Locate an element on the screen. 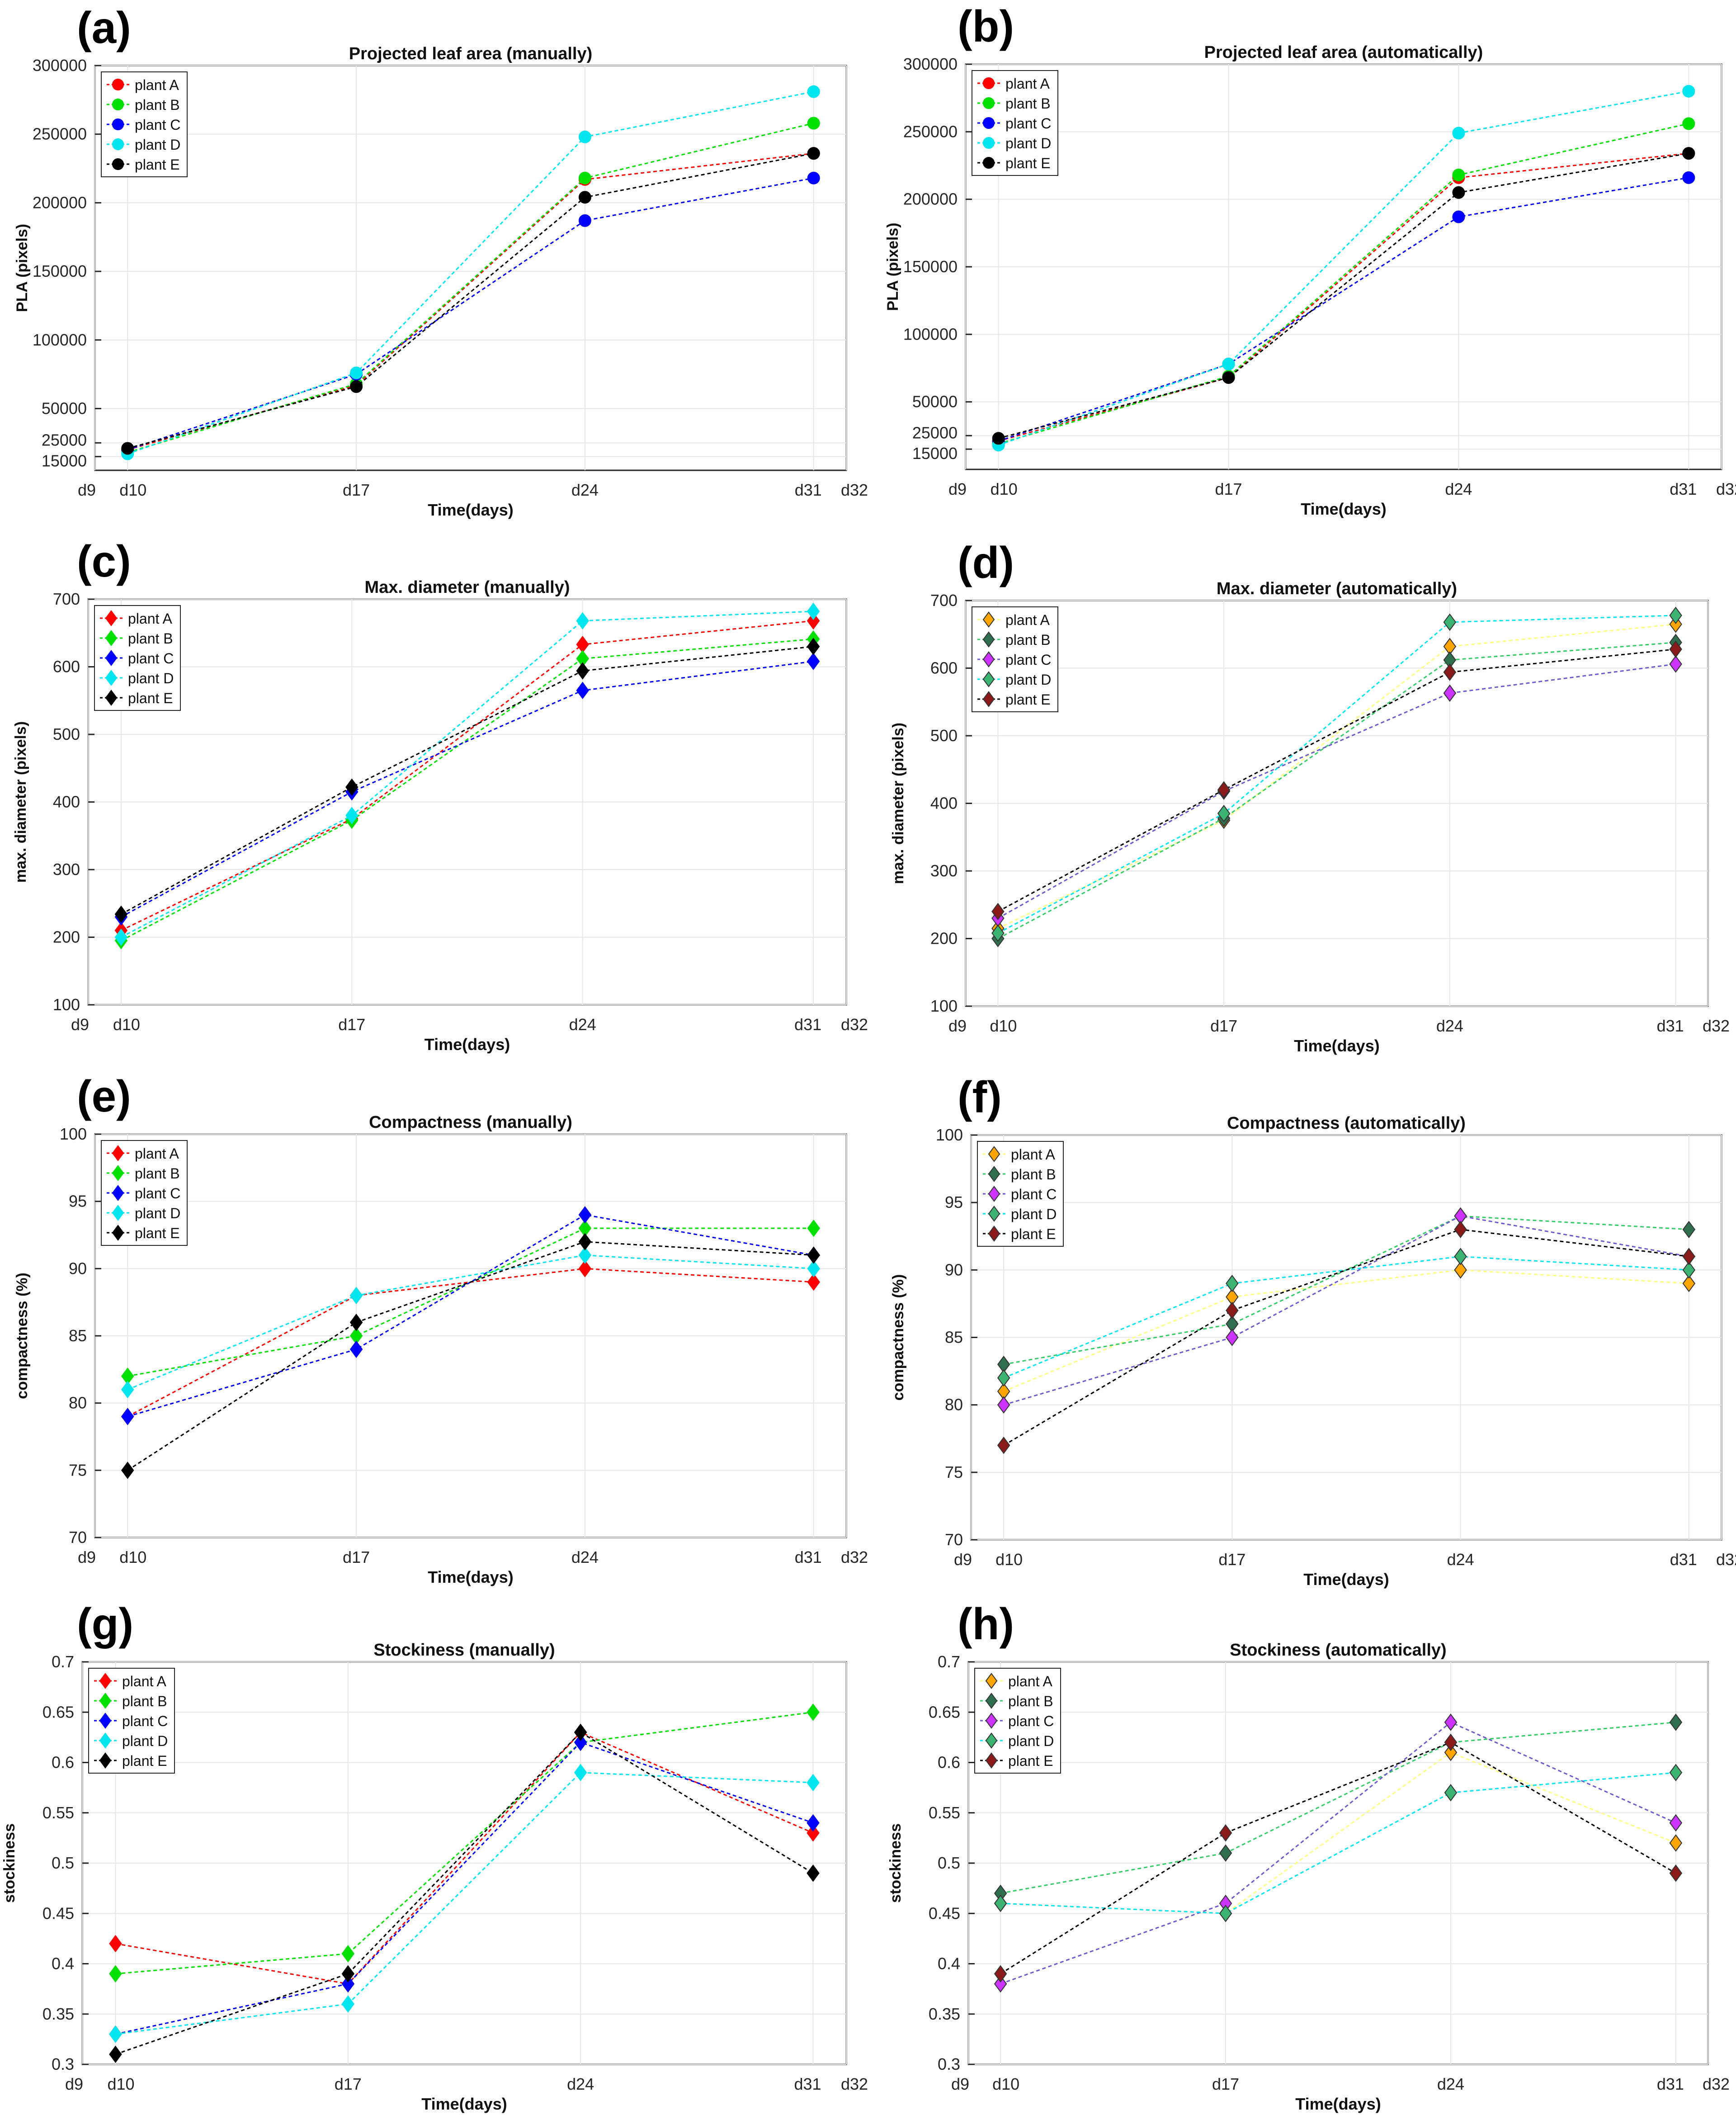  panel-label: (h) is located at coordinates (986, 1624).